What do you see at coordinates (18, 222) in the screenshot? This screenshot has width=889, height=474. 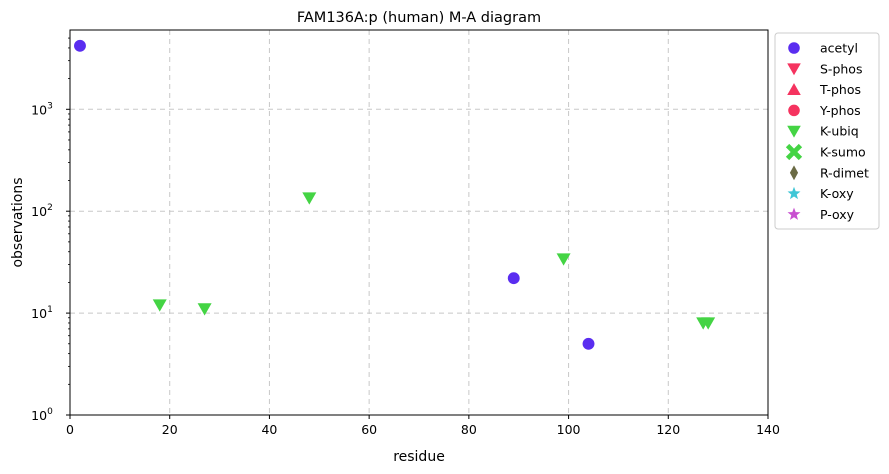 I see `y-axis-label: observations` at bounding box center [18, 222].